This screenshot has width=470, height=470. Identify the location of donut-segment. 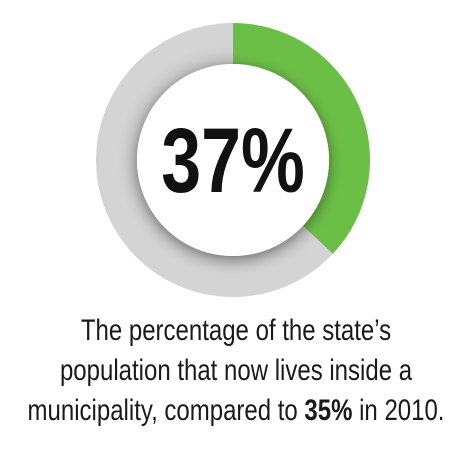
(301, 138).